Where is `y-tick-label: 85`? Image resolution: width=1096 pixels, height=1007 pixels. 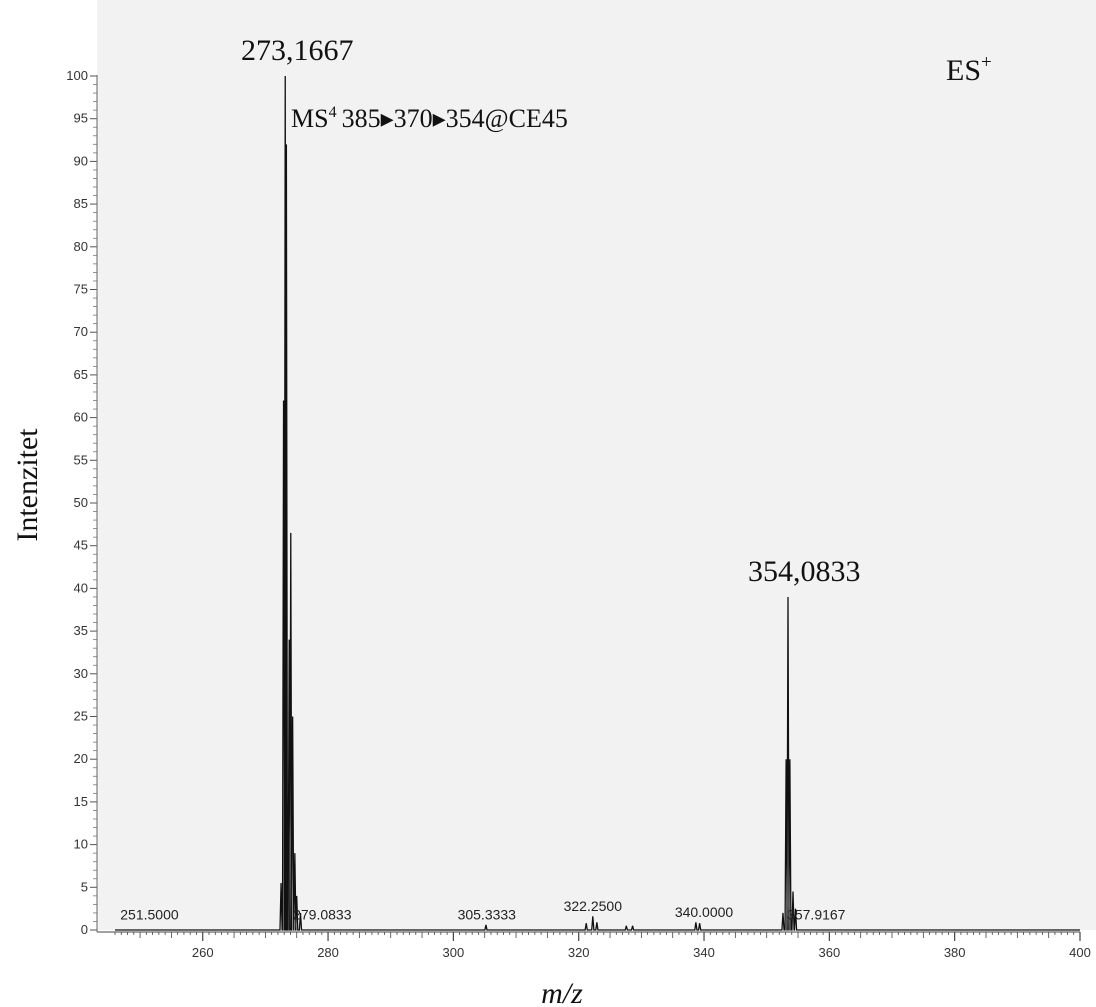
y-tick-label: 85 is located at coordinates (81, 203).